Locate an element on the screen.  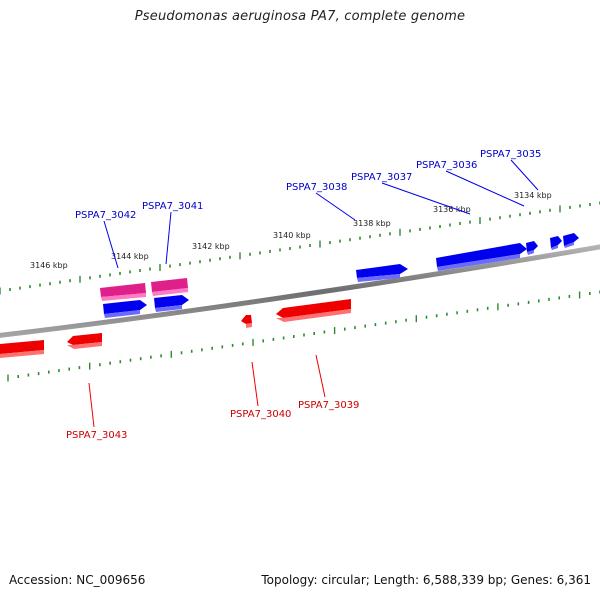
scale-label-3140: 3140 kbp is located at coordinates (292, 235).